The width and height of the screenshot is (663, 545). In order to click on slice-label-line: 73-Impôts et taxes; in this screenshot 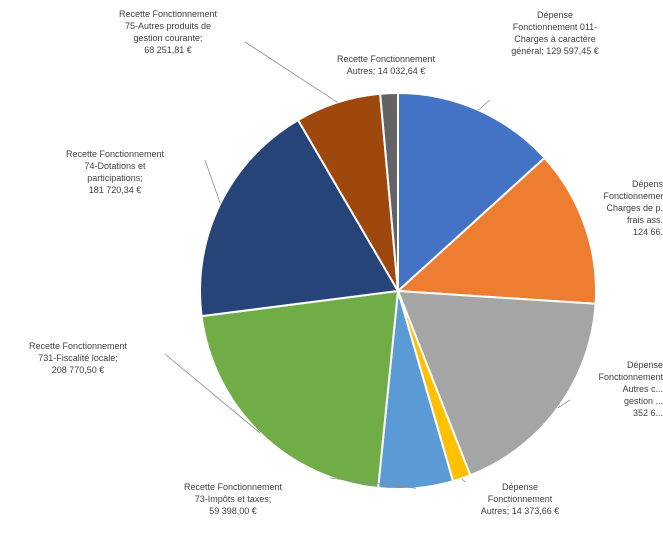, I will do `click(233, 499)`.